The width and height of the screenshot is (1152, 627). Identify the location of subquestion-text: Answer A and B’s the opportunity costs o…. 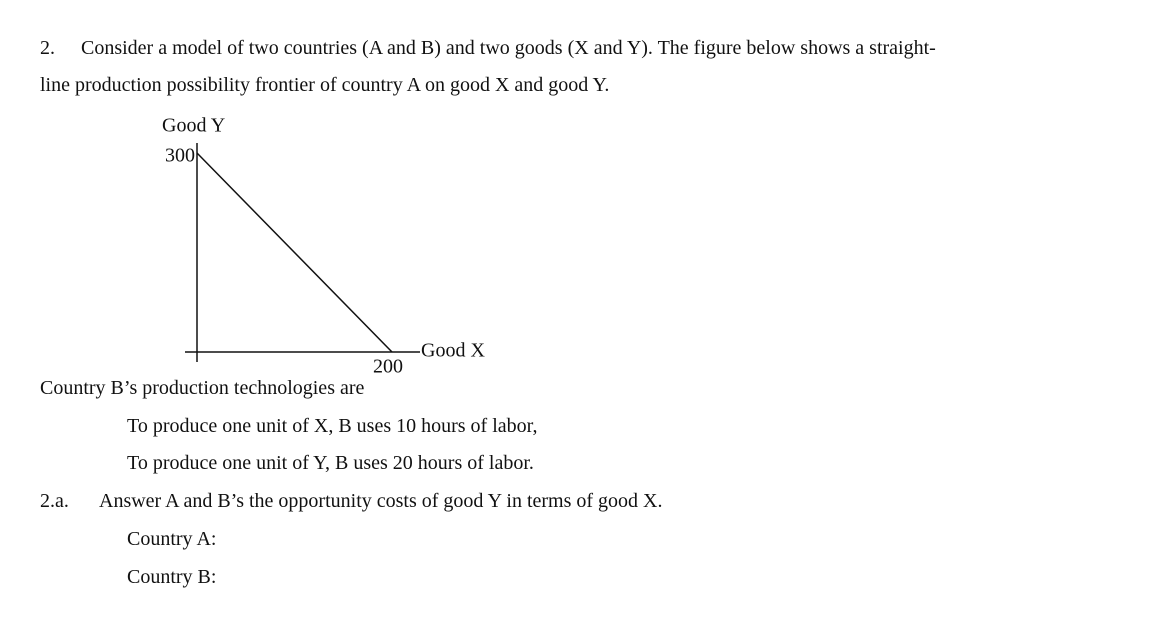
(381, 501).